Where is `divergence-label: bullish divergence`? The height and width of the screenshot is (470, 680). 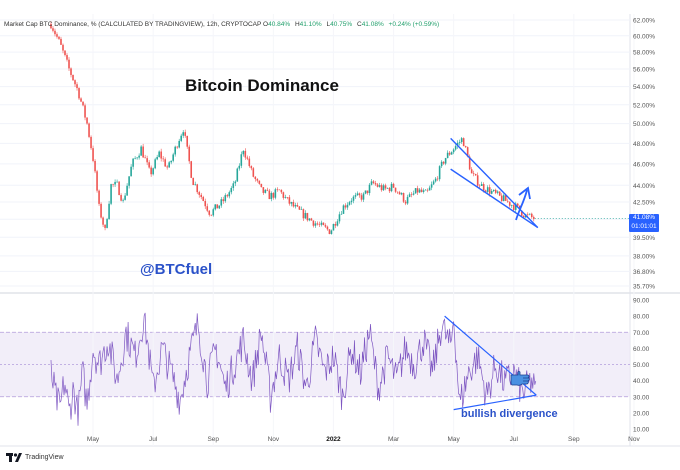
divergence-label: bullish divergence is located at coordinates (509, 414).